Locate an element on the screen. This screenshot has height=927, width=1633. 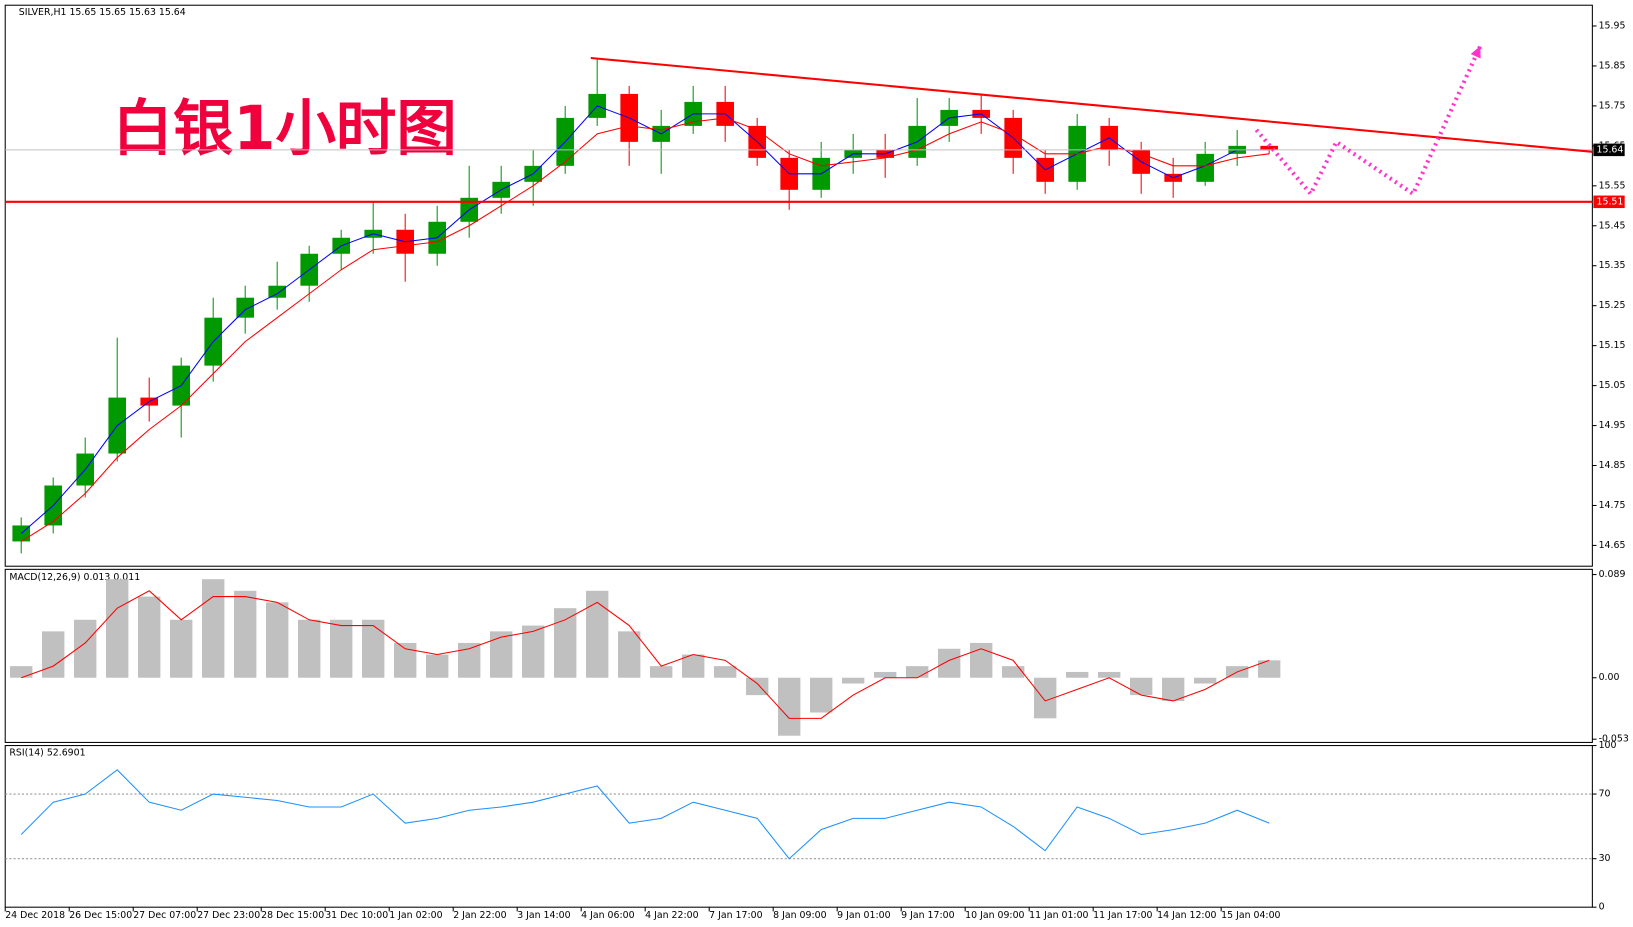
y-tick-label: 15.95 is located at coordinates (1612, 25).